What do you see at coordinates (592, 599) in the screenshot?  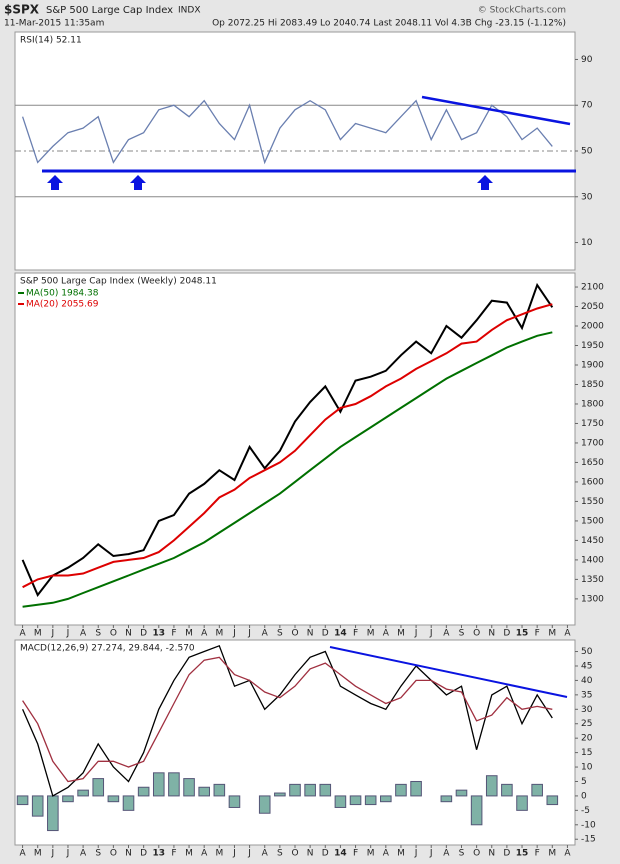 I see `y-tick-label: 1300` at bounding box center [592, 599].